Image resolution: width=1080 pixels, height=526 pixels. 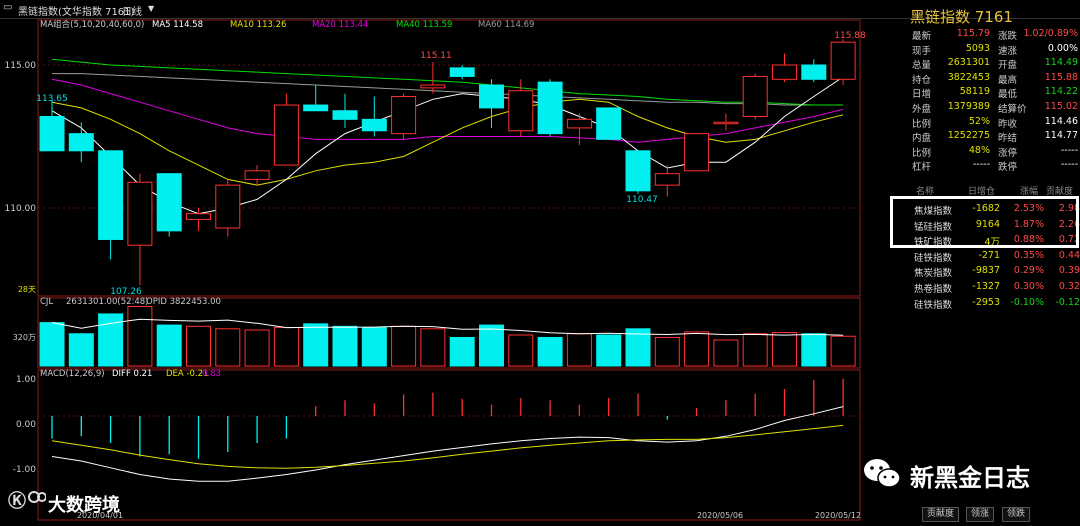 What do you see at coordinates (187, 374) in the screenshot?
I see `macd-dea: DEA -0.21` at bounding box center [187, 374].